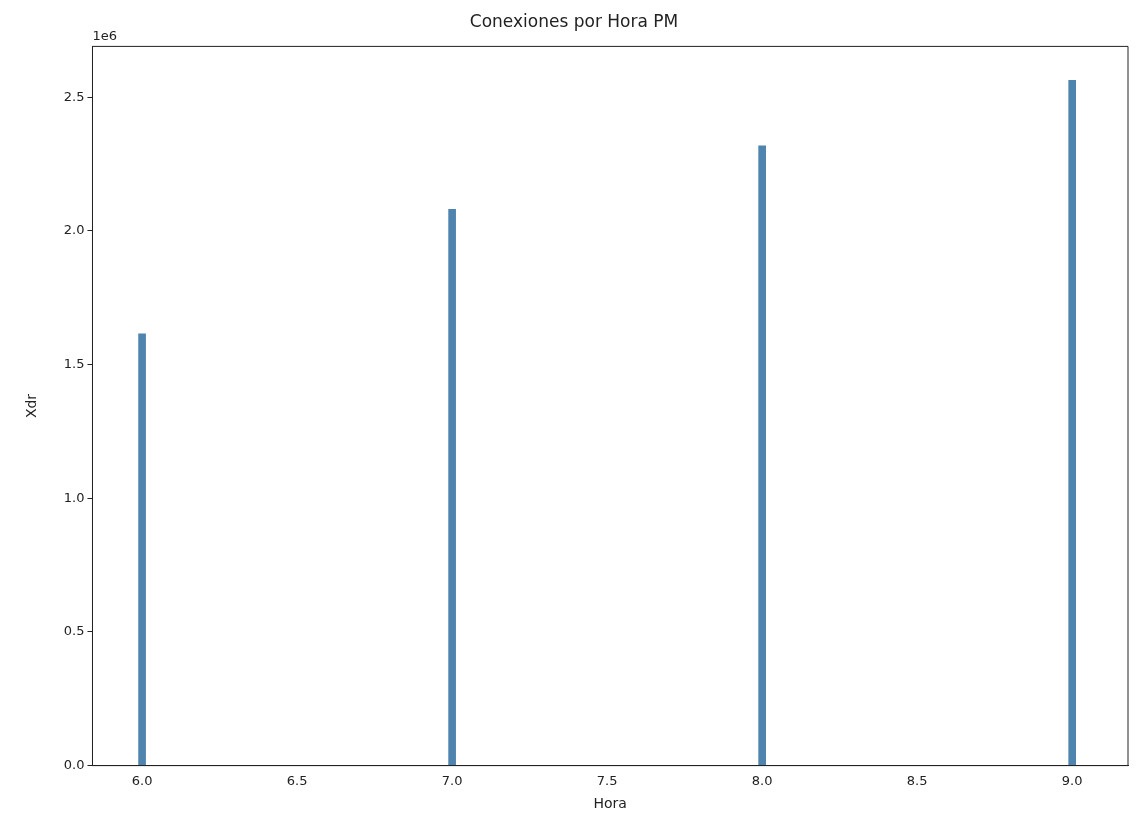 The width and height of the screenshot is (1144, 825). What do you see at coordinates (74, 764) in the screenshot?
I see `y-tick-label: 0.0` at bounding box center [74, 764].